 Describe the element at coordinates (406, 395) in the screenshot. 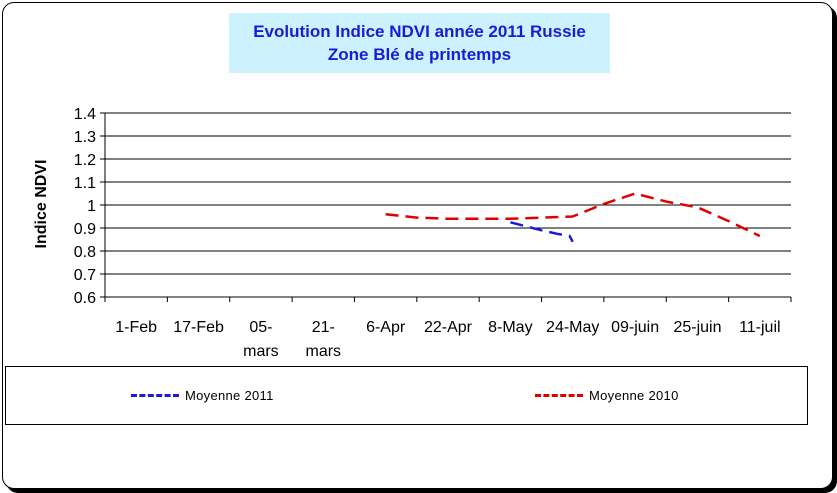

I see `legend: Moyenne 2011 Moyenne 2010` at that location.